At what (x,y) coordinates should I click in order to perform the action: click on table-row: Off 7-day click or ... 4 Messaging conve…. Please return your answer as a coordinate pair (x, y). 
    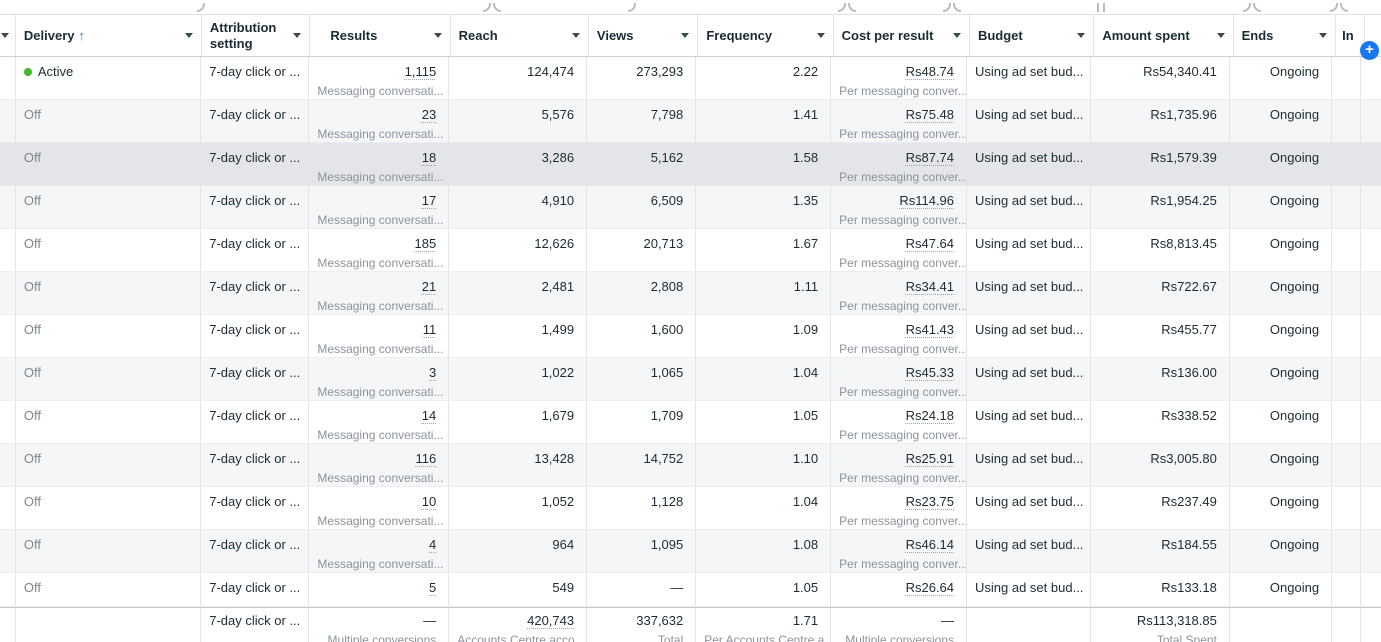
    Looking at the image, I should click on (690, 551).